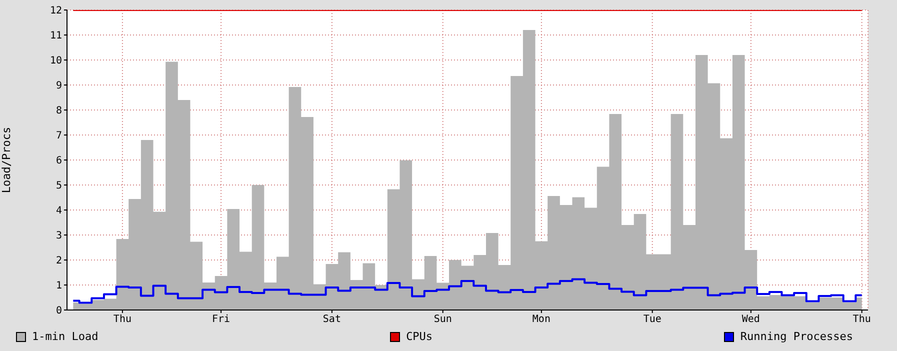 This screenshot has width=897, height=351. Describe the element at coordinates (59, 211) in the screenshot. I see `y-tick-label: 4` at that location.